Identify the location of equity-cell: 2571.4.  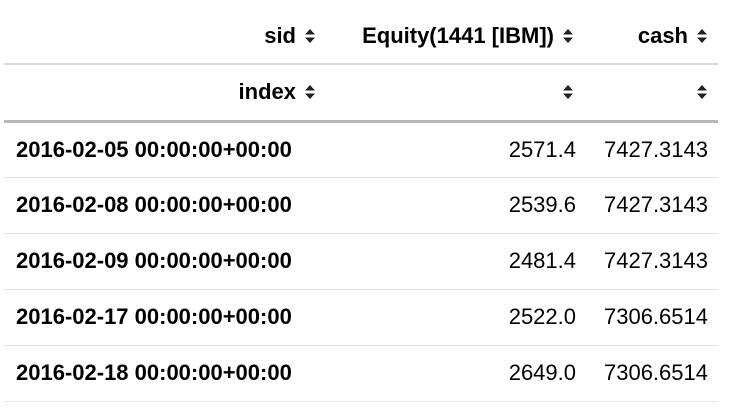
(542, 149).